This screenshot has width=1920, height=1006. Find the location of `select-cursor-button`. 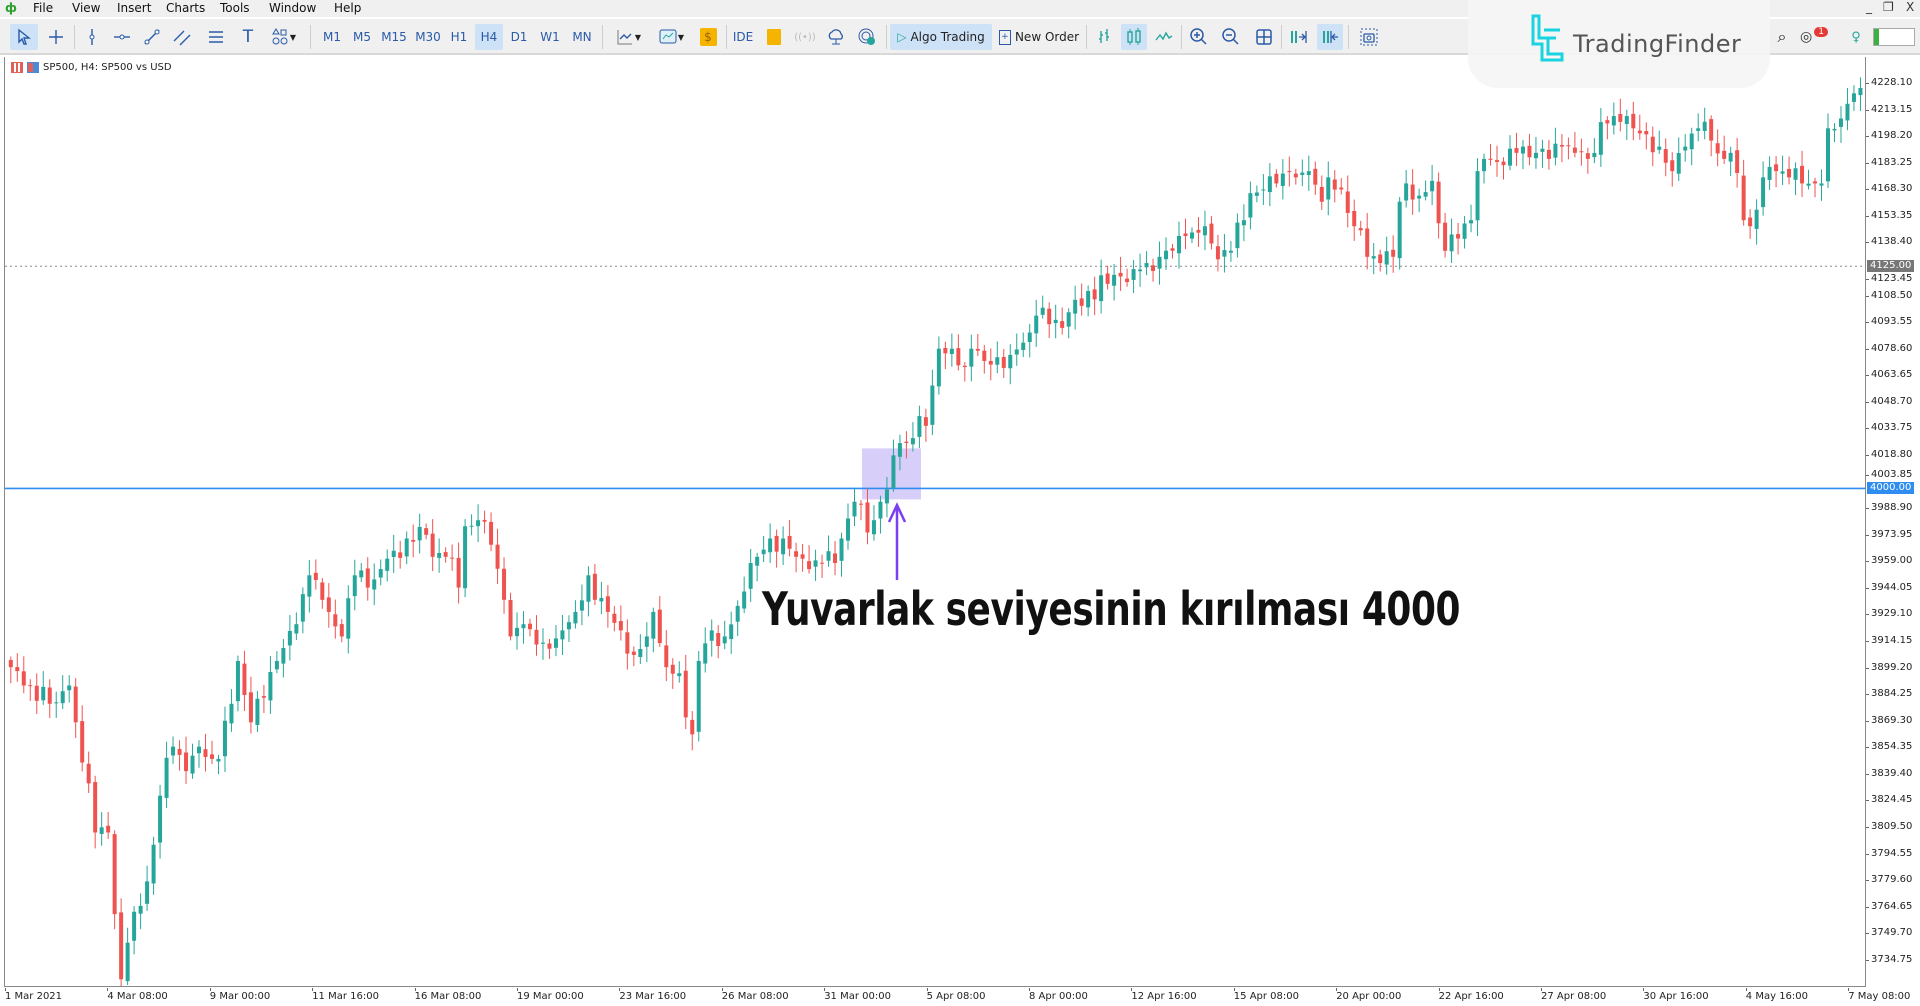

select-cursor-button is located at coordinates (24, 37).